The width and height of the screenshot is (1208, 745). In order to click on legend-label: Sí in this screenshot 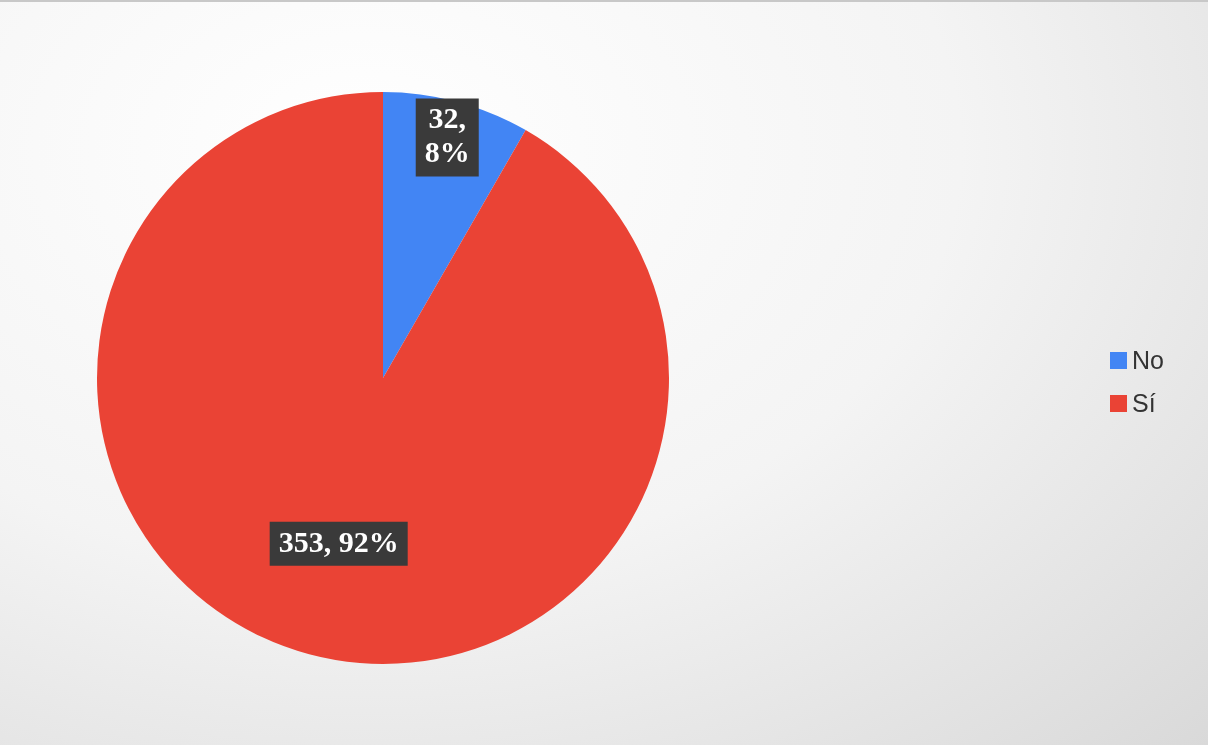, I will do `click(1144, 403)`.